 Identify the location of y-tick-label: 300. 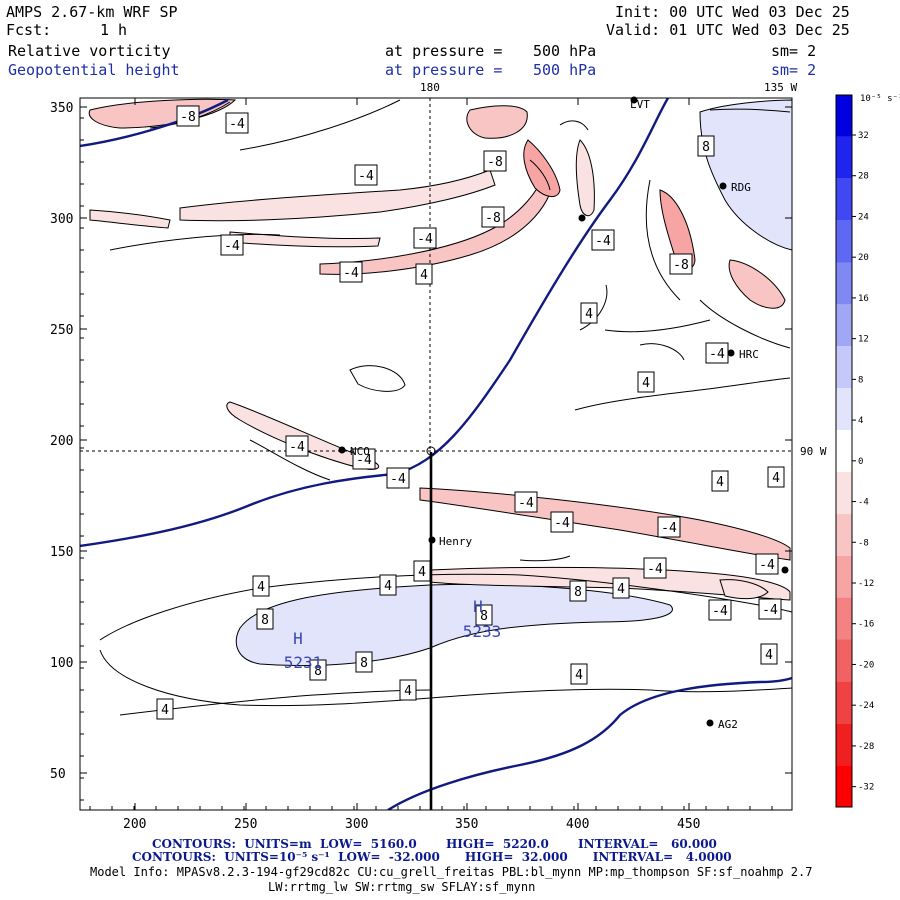
(61, 219).